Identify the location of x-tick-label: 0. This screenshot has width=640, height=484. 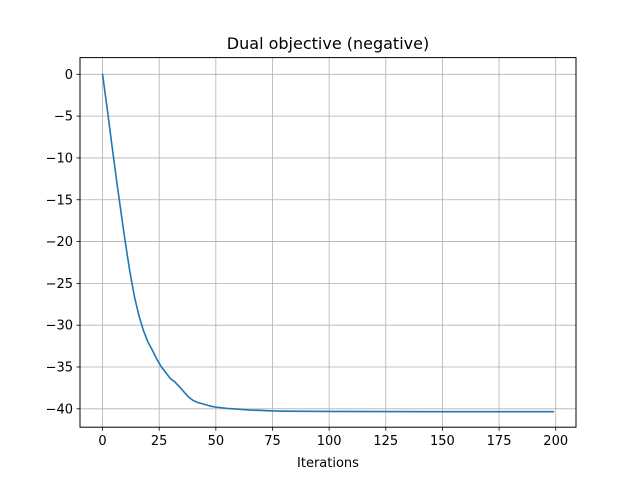
(102, 441).